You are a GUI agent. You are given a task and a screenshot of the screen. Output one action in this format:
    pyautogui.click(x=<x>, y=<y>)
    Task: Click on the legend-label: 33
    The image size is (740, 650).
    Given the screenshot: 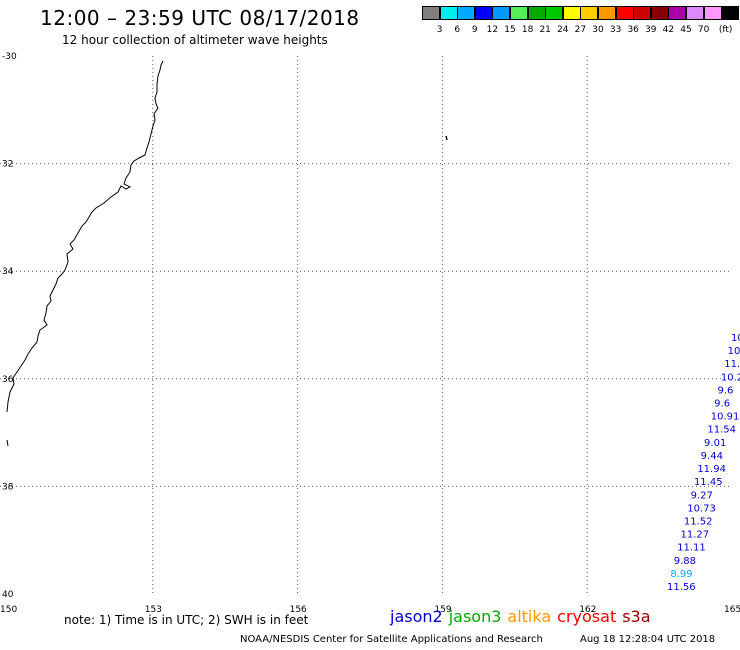 What is the action you would take?
    pyautogui.click(x=615, y=30)
    